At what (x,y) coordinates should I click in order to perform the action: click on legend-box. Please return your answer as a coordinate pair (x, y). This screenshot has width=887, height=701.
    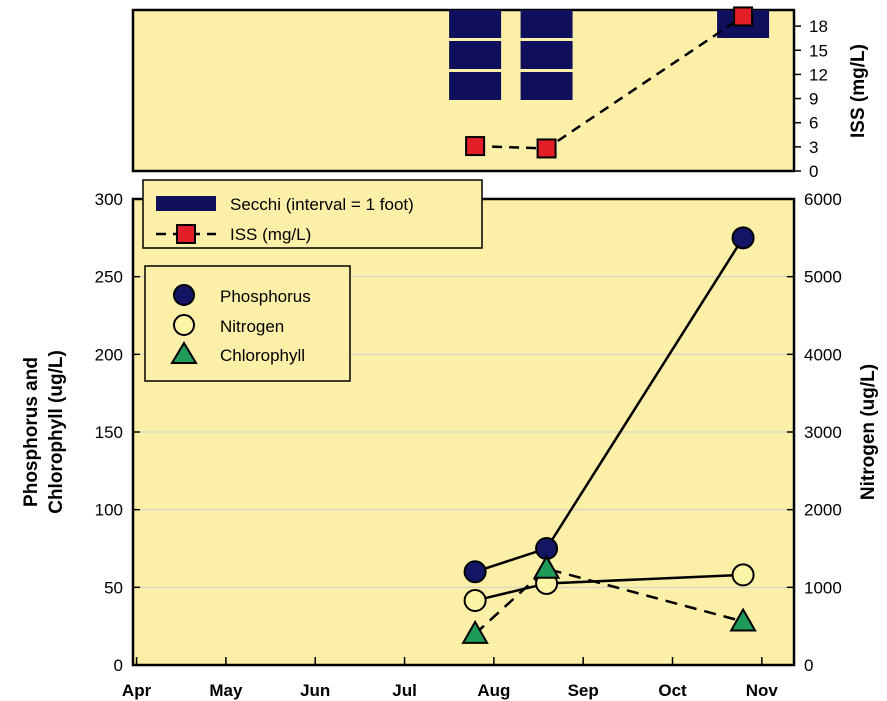
    Looking at the image, I should click on (312, 214).